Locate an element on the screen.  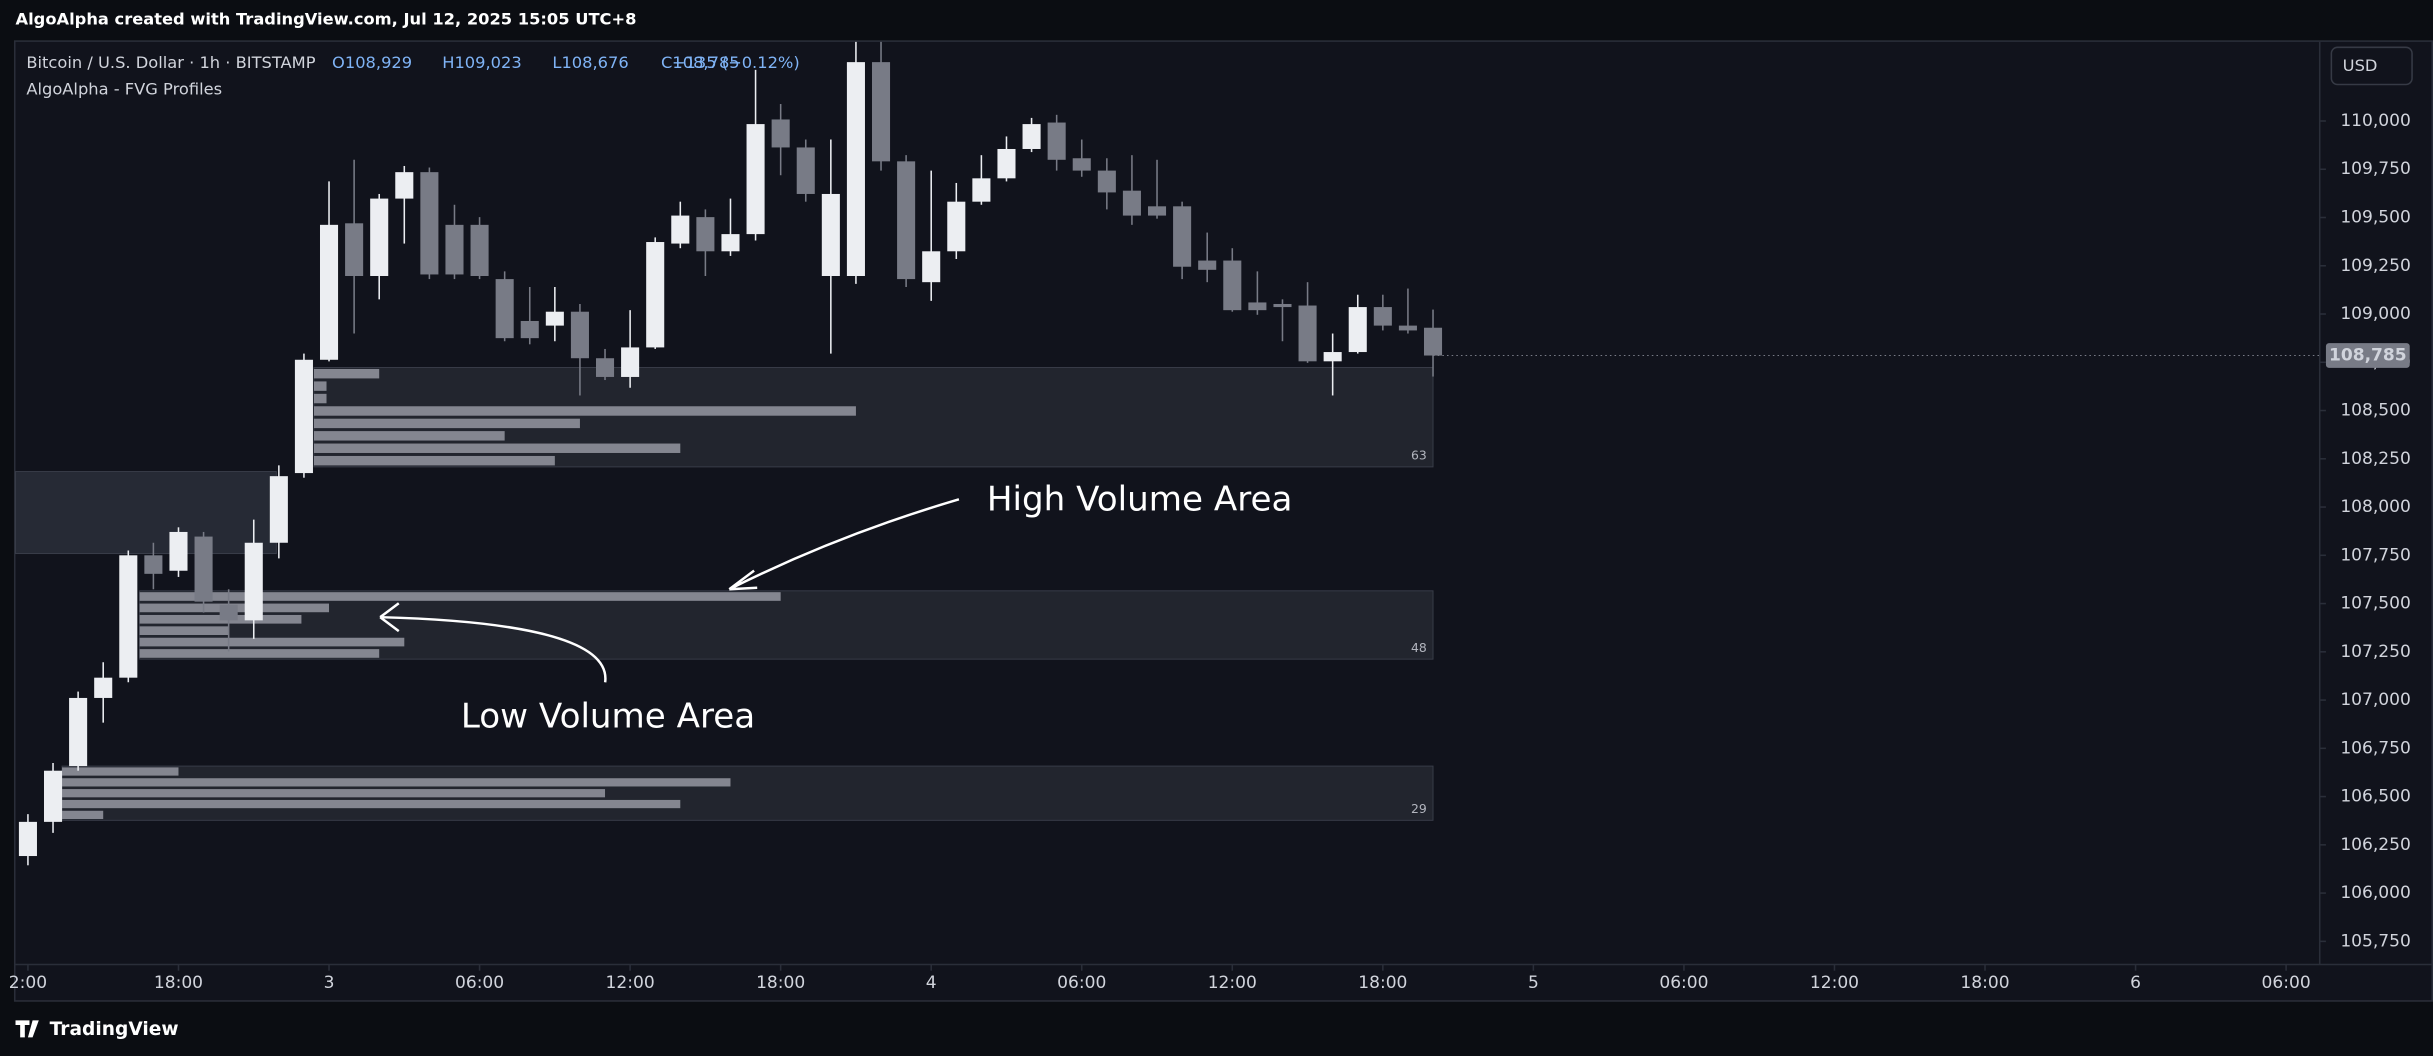
y-tick-label: 108,250 is located at coordinates (2375, 459).